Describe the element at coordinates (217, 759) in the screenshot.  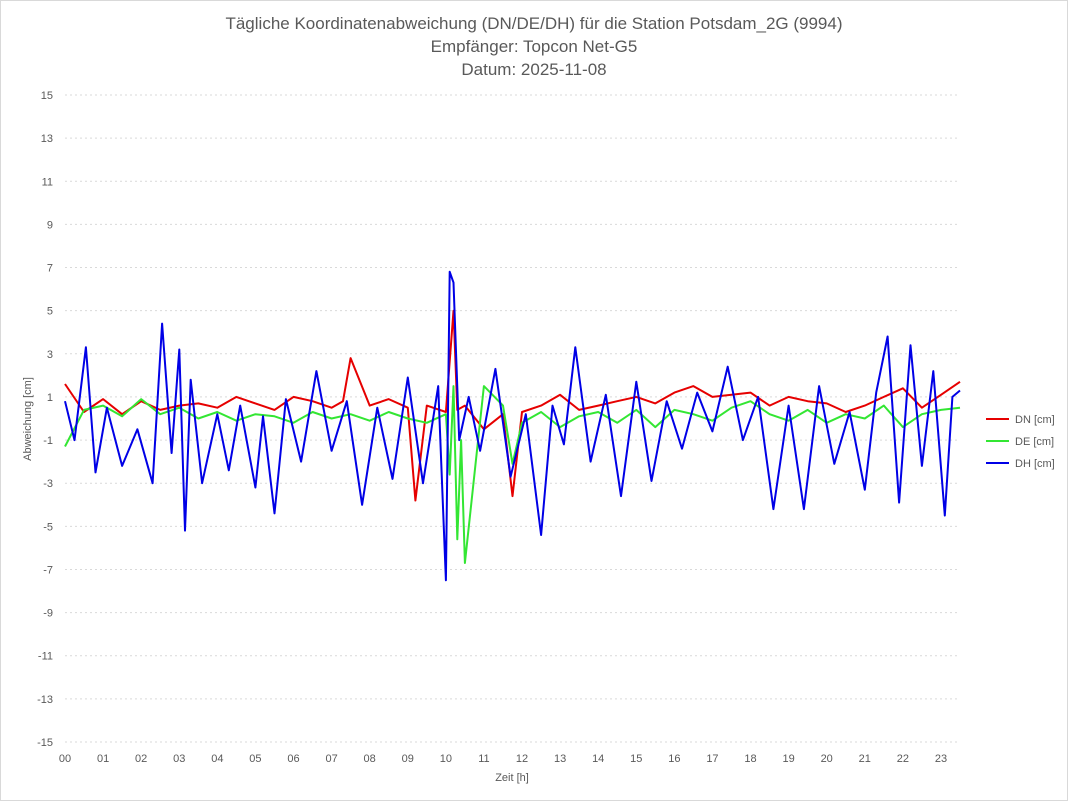
I see `x-tick-label: 04` at that location.